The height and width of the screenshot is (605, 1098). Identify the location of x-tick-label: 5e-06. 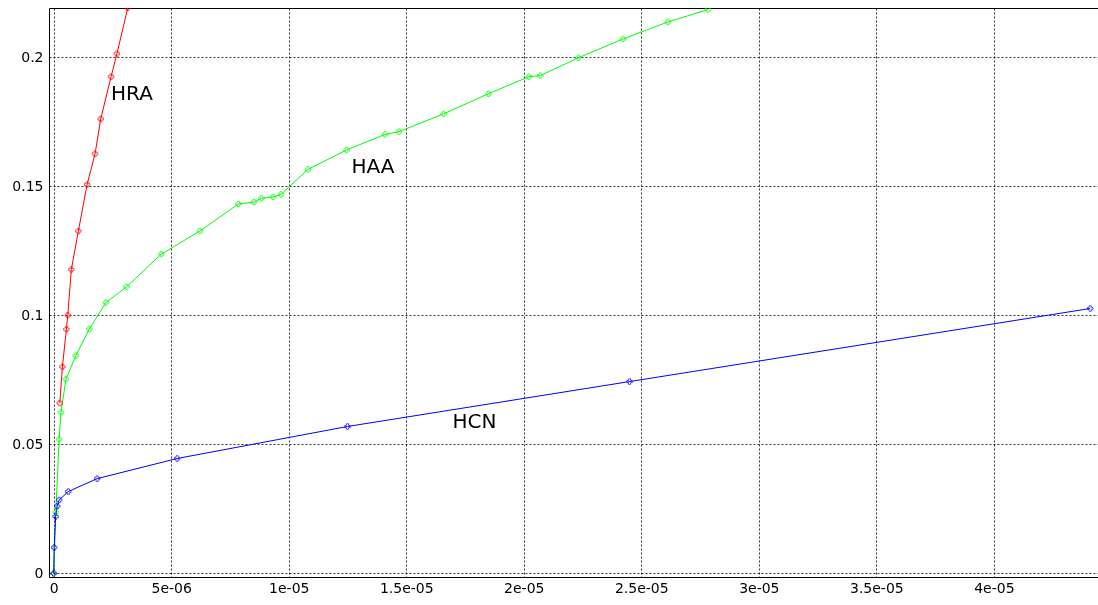
(172, 587).